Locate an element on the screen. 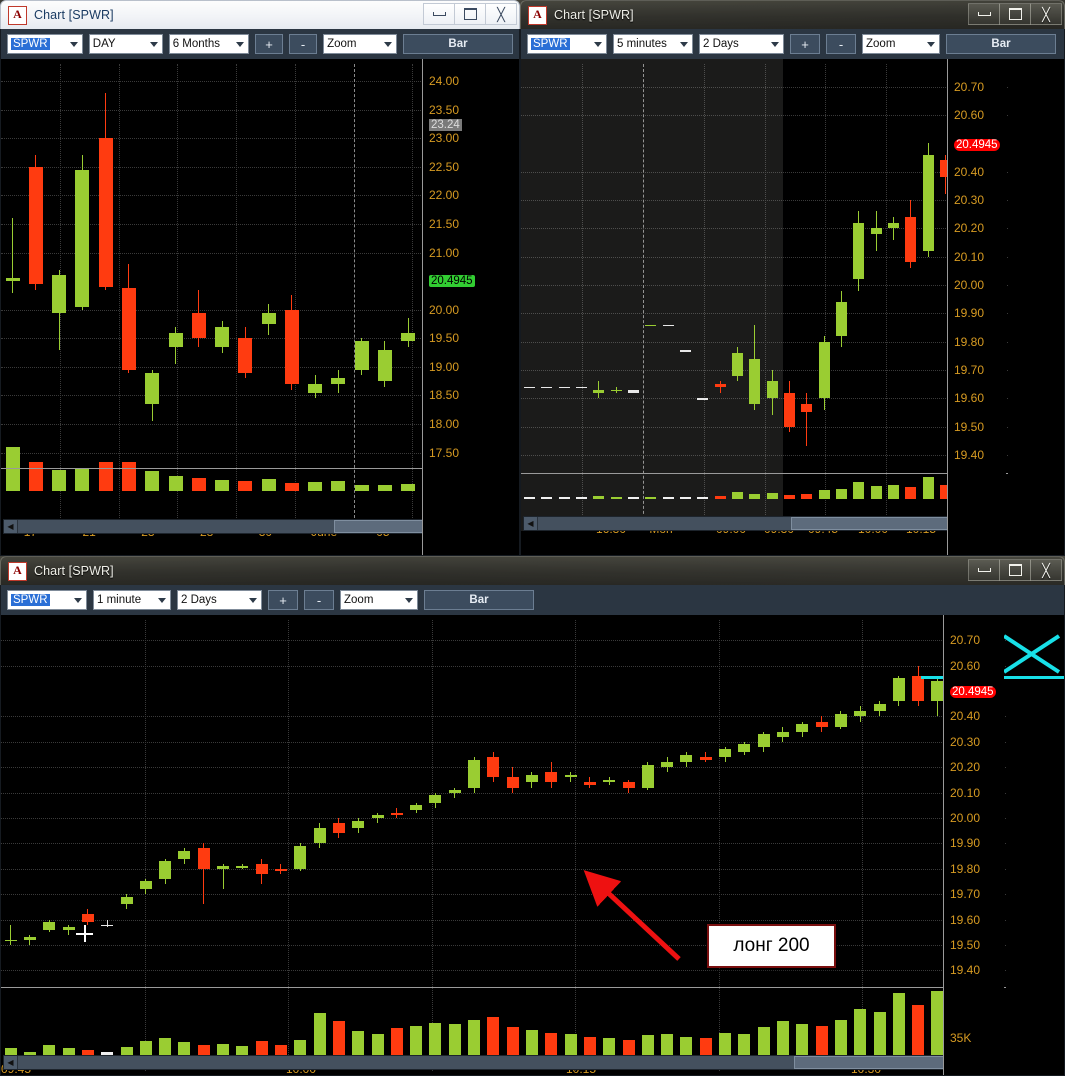 Image resolution: width=1065 pixels, height=1076 pixels. last-price-marker: 20.4945 is located at coordinates (973, 692).